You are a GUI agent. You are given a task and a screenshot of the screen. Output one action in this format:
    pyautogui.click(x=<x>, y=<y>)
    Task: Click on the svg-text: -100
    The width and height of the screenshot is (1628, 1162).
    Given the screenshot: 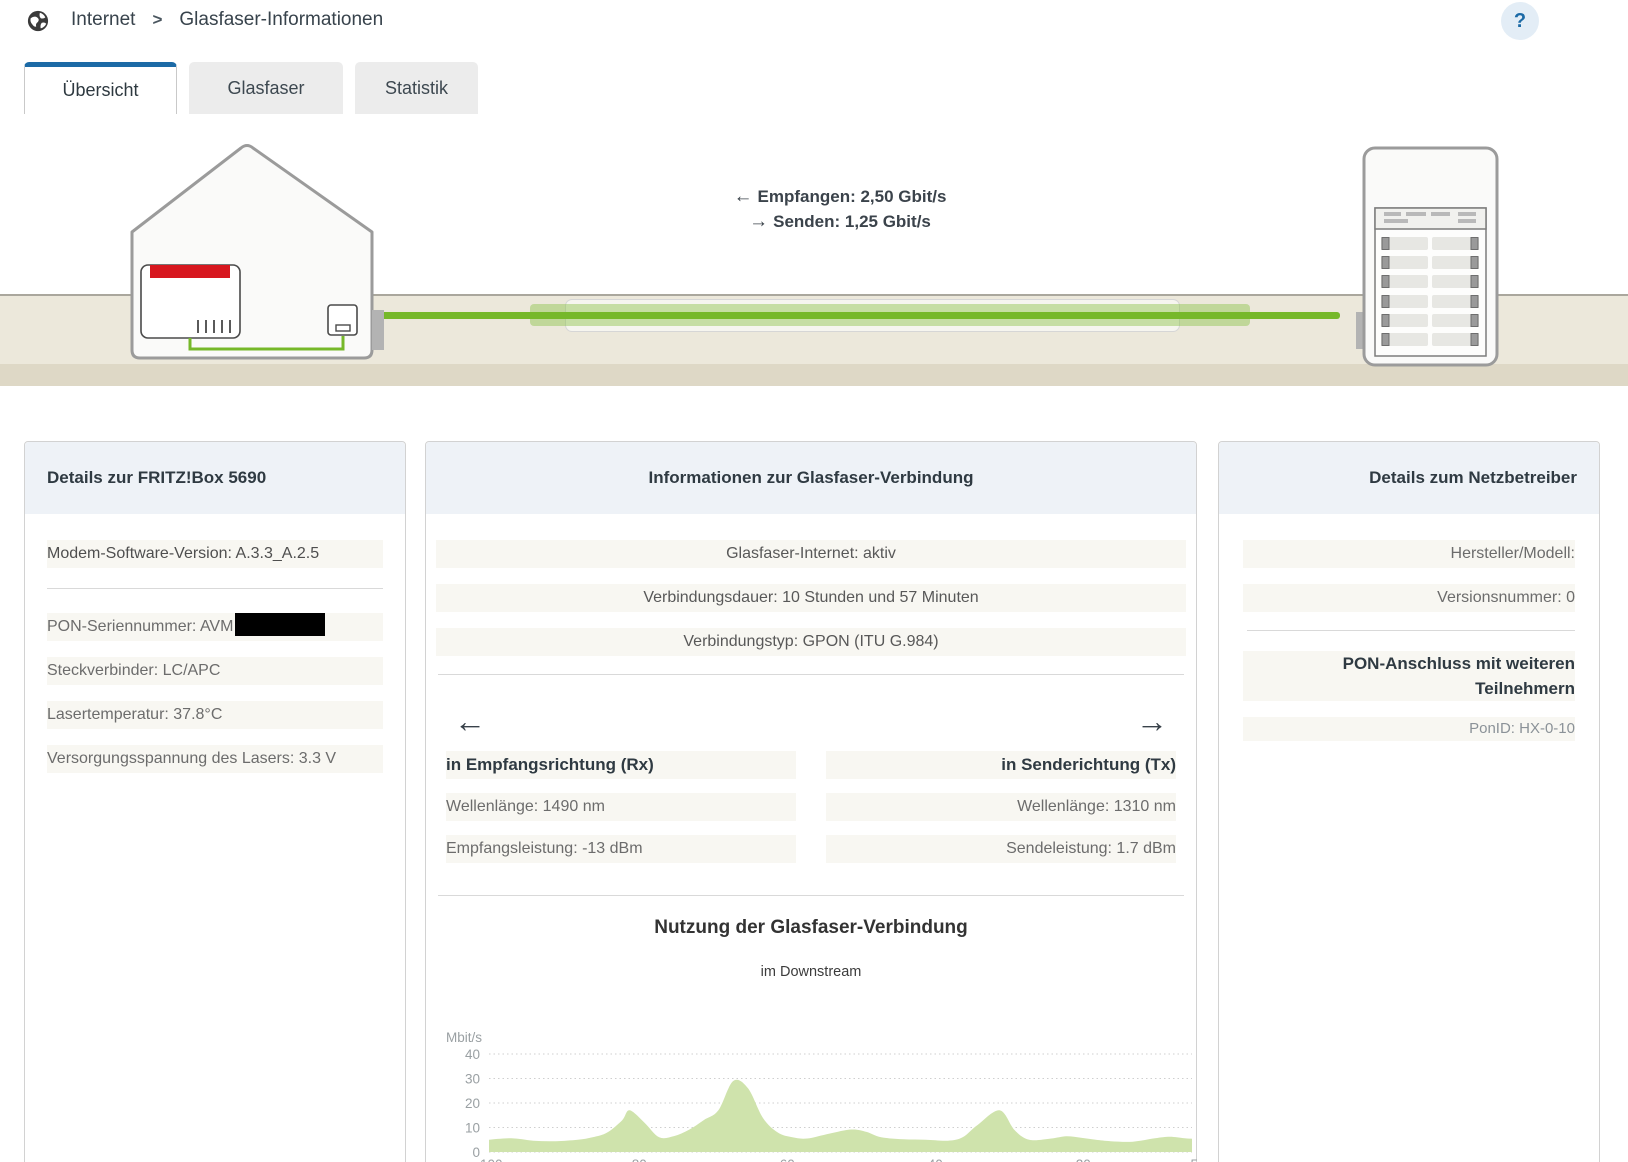 What is the action you would take?
    pyautogui.click(x=488, y=1159)
    